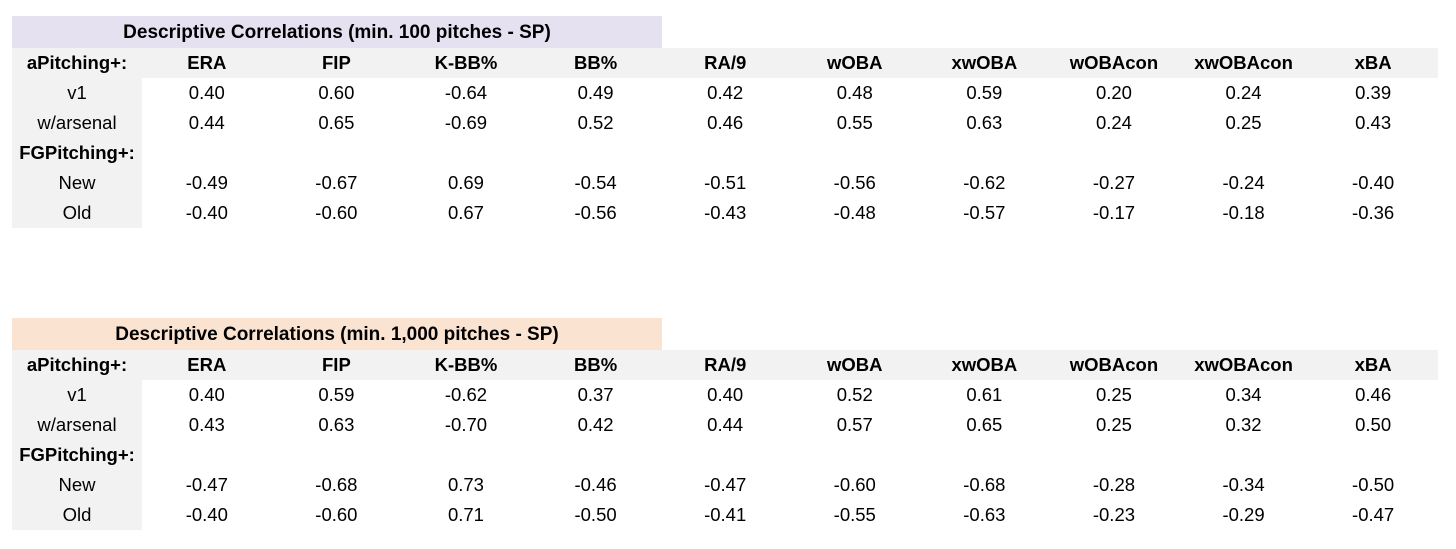 This screenshot has height=549, width=1456. Describe the element at coordinates (1243, 212) in the screenshot. I see `value-cell: -0.18` at that location.